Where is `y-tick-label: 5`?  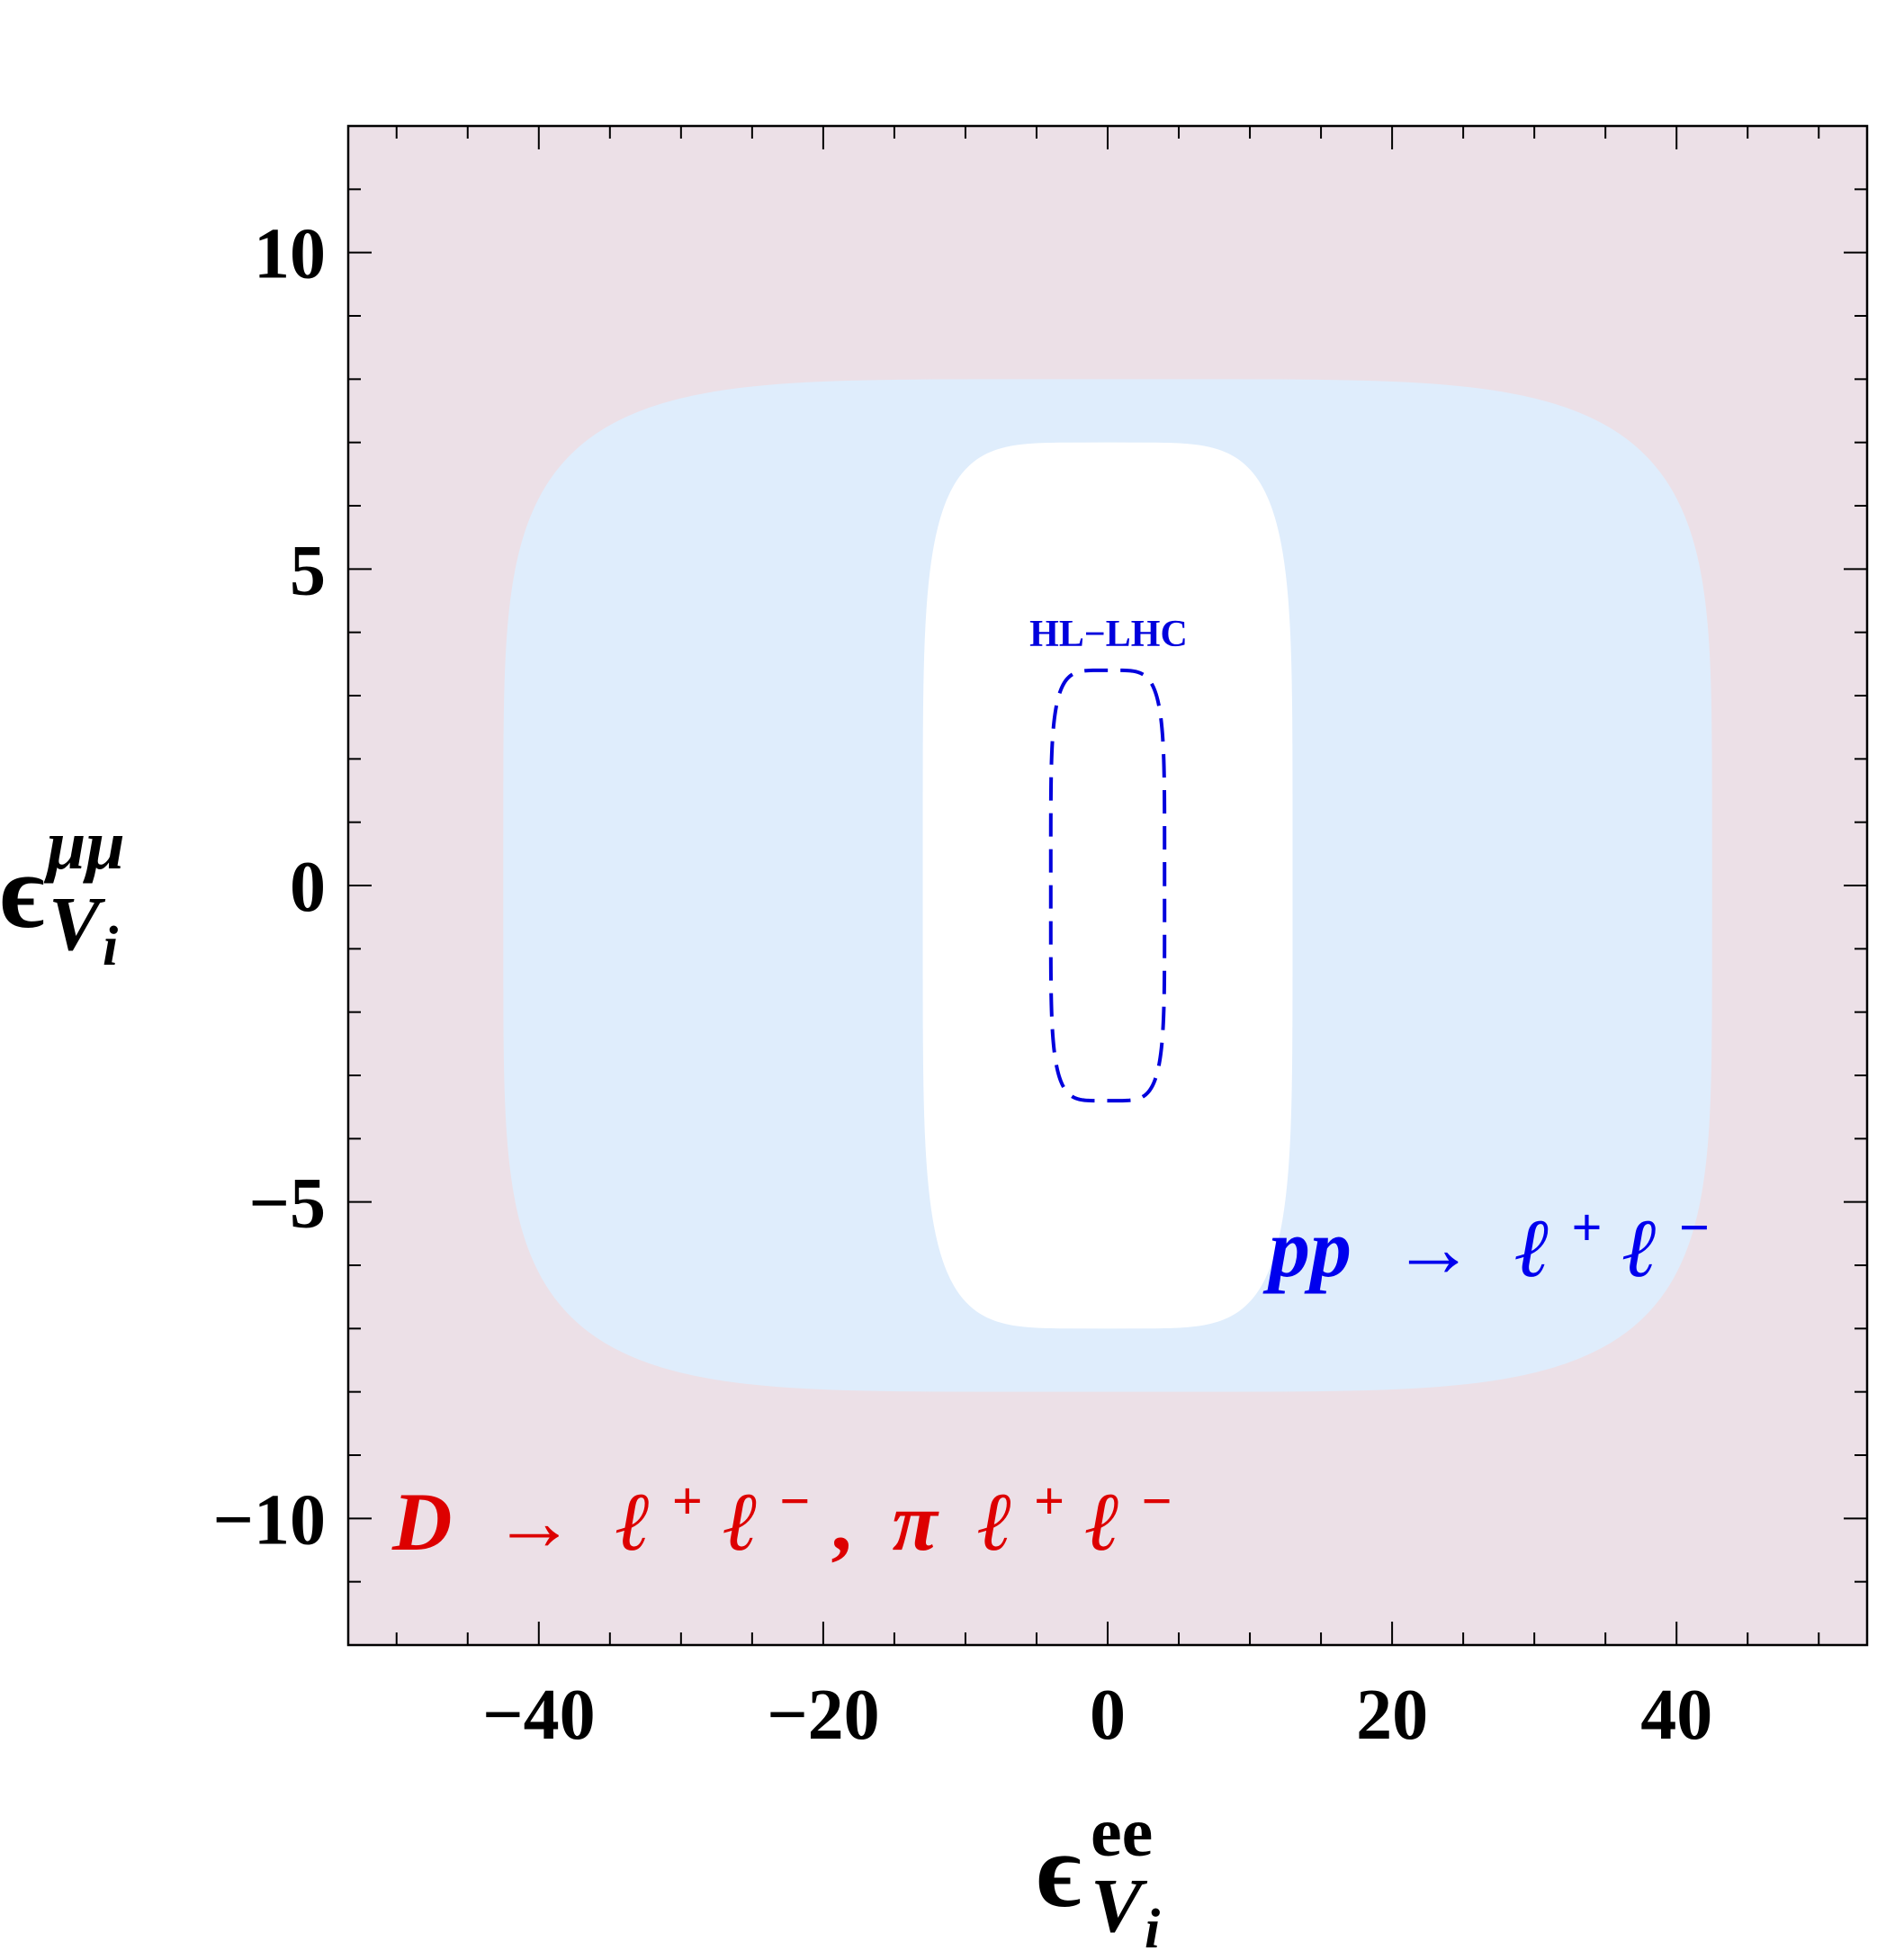 y-tick-label: 5 is located at coordinates (308, 570).